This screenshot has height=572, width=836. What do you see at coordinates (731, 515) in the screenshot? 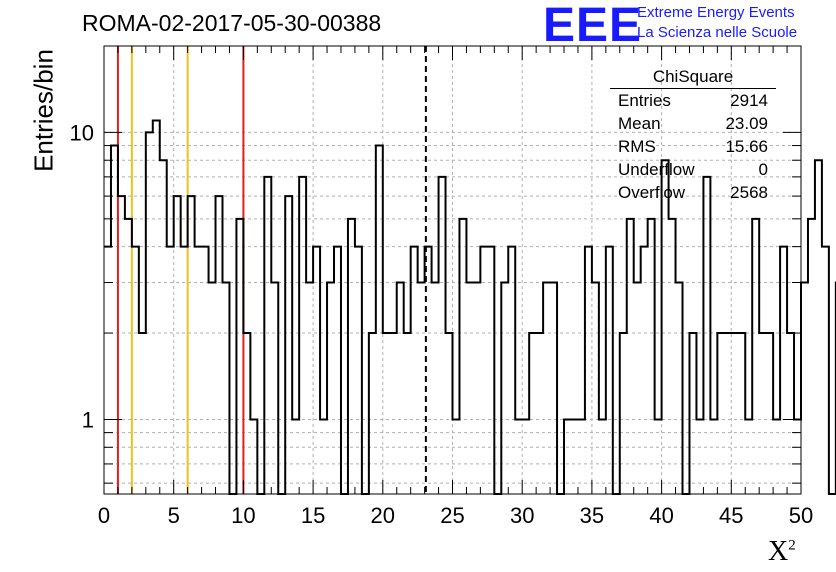
I see `x-tick-label: 45` at bounding box center [731, 515].